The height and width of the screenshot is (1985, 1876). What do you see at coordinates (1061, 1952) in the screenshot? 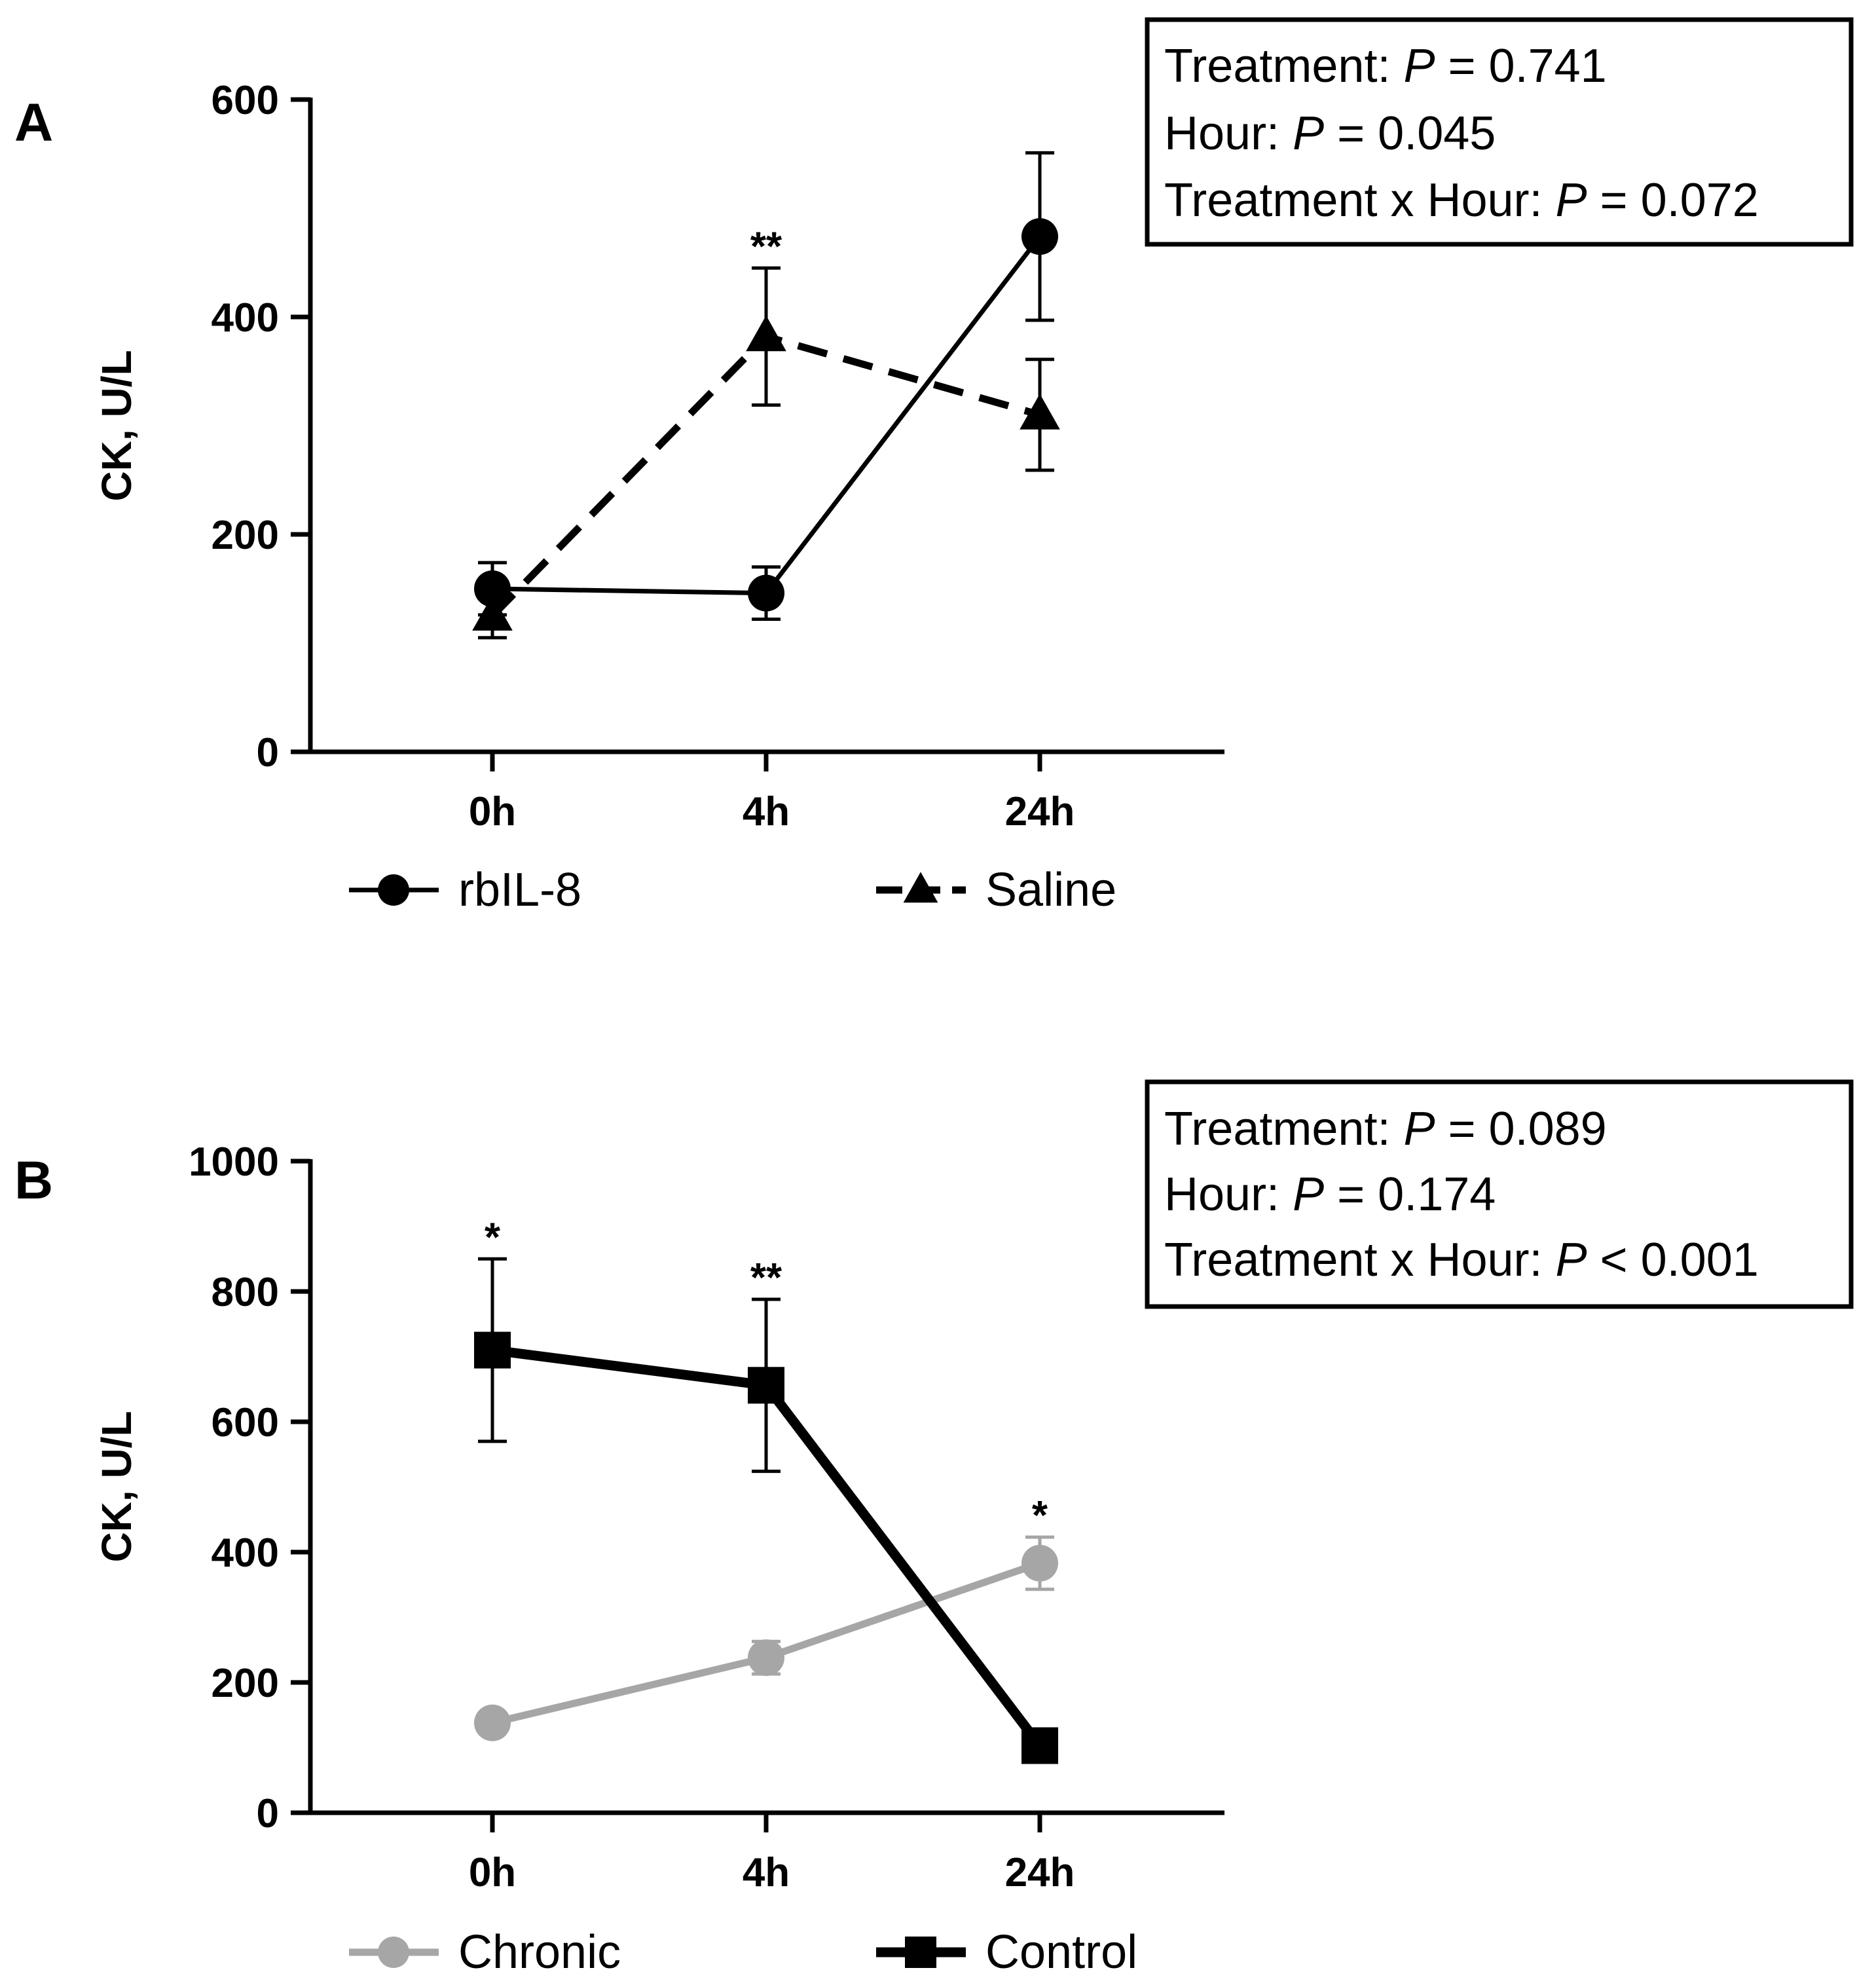
I see `legend-label: Control` at bounding box center [1061, 1952].